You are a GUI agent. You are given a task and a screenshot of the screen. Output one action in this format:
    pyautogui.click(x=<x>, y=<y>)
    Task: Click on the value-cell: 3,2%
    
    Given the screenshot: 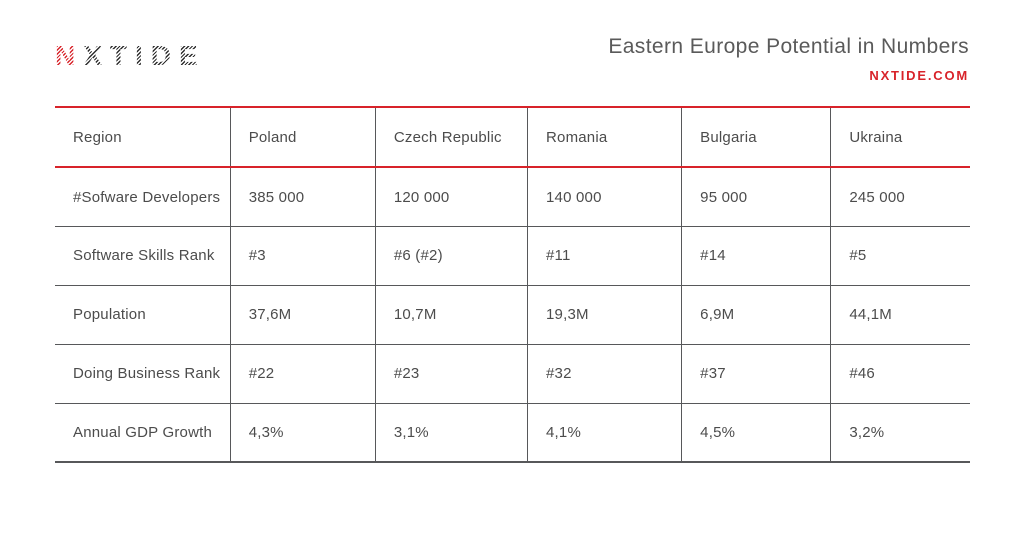 What is the action you would take?
    pyautogui.click(x=900, y=433)
    